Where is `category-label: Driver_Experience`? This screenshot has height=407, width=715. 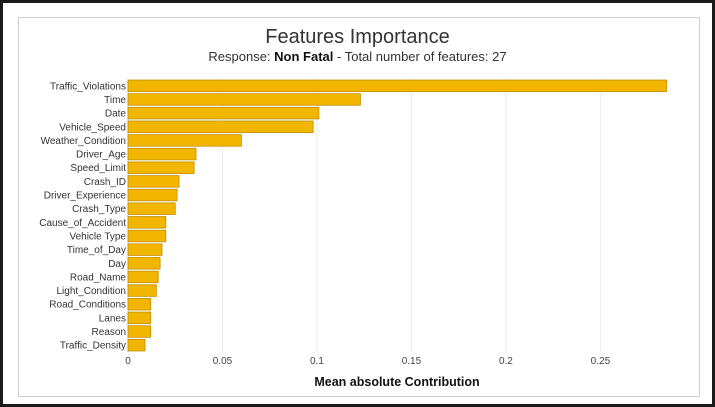
category-label: Driver_Experience is located at coordinates (85, 196).